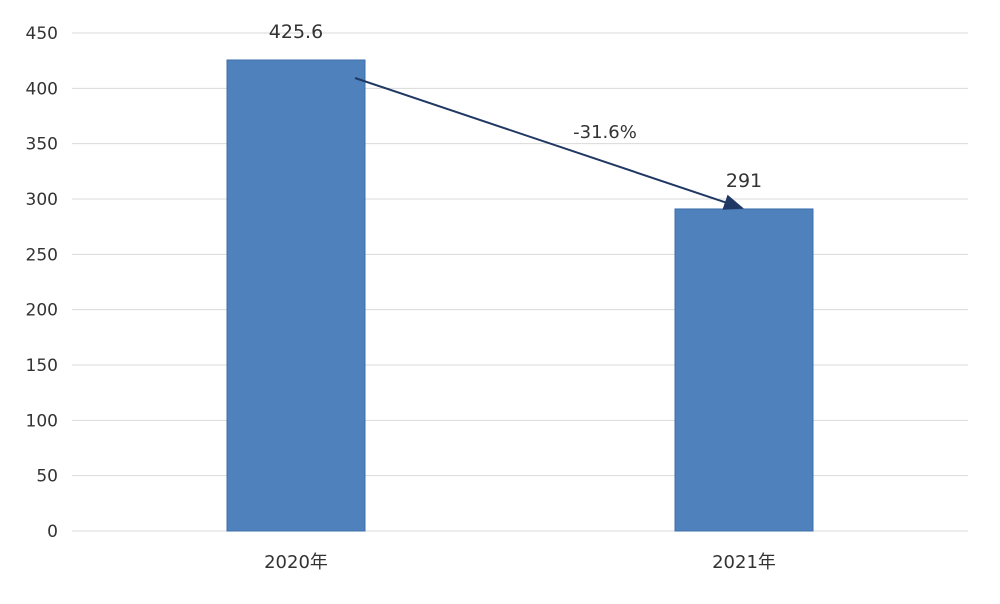  What do you see at coordinates (42, 421) in the screenshot?
I see `y-tick-label: 100` at bounding box center [42, 421].